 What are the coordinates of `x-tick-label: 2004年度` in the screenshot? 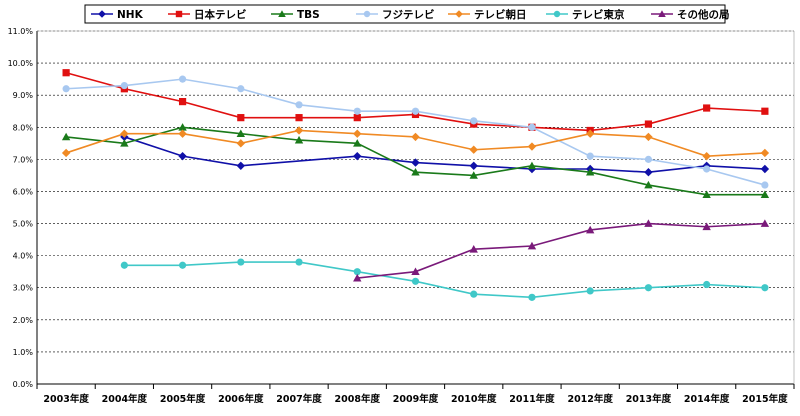 It's located at (125, 399).